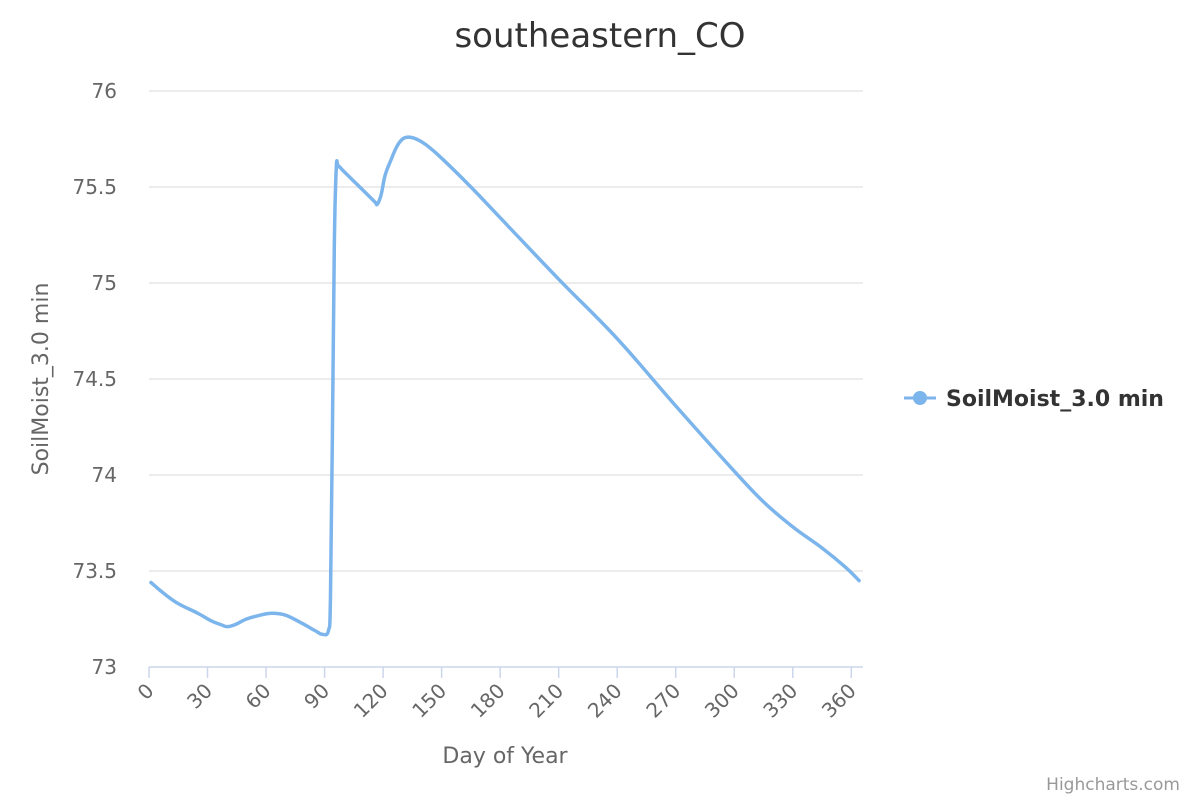 The height and width of the screenshot is (800, 1200). I want to click on x-tick-label: 300, so click(722, 701).